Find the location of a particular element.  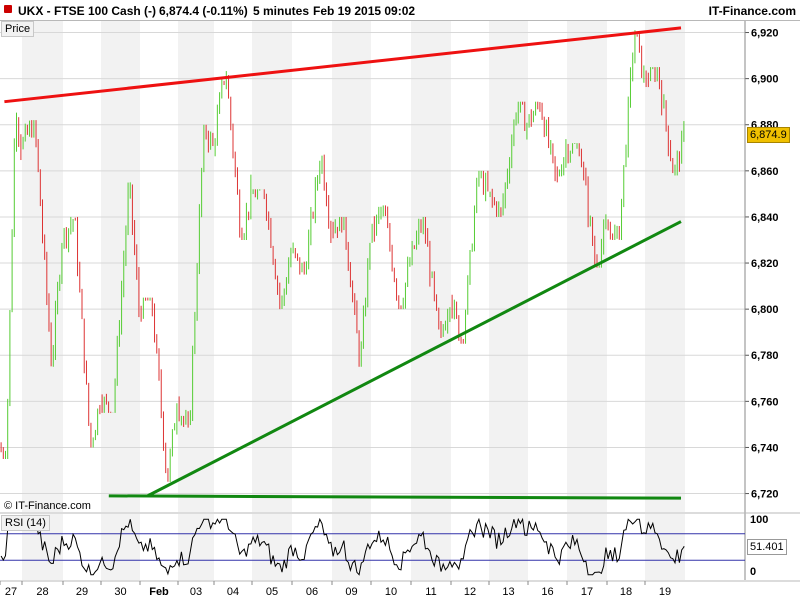

x-tick-label: 27 is located at coordinates (11, 592).